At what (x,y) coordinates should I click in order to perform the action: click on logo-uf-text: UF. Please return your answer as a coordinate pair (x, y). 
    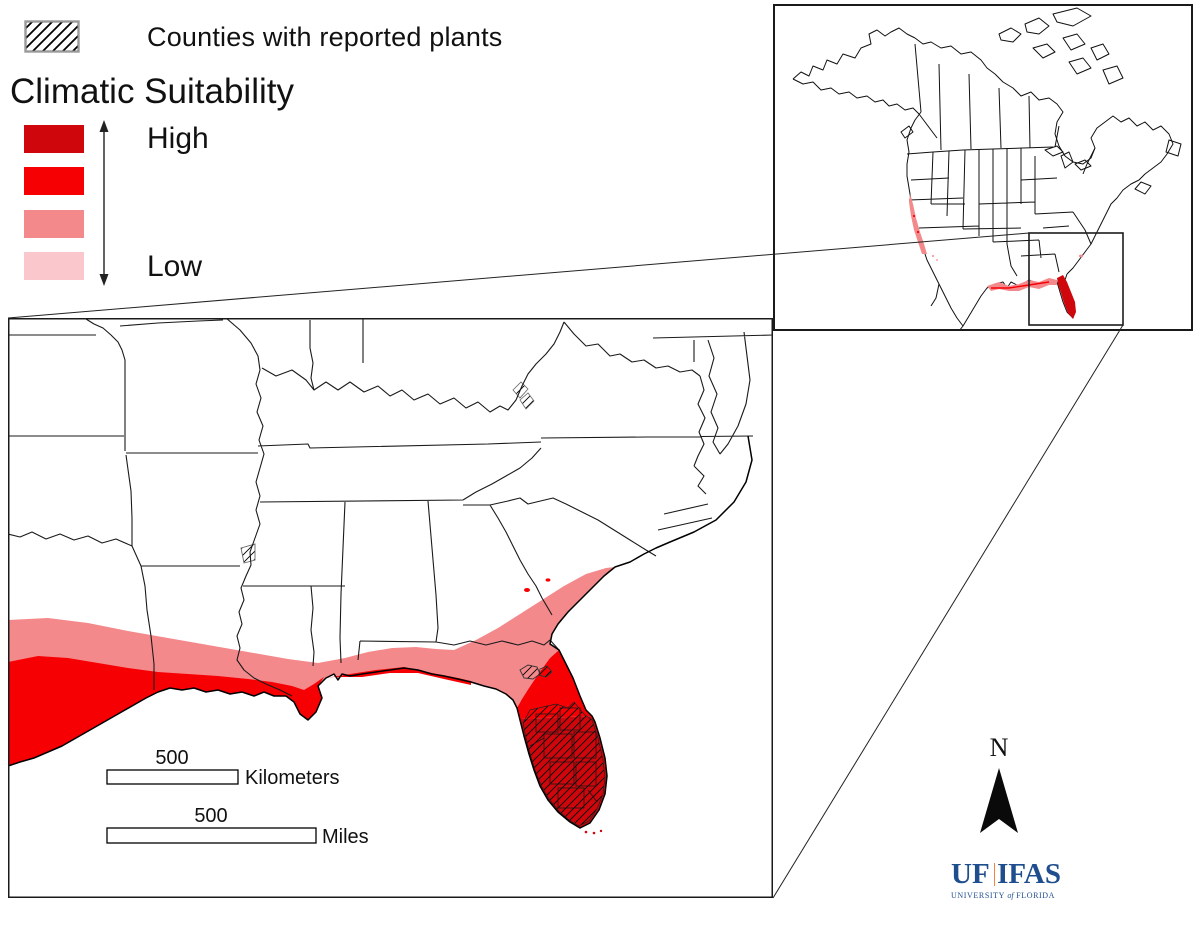
    Looking at the image, I should click on (970, 874).